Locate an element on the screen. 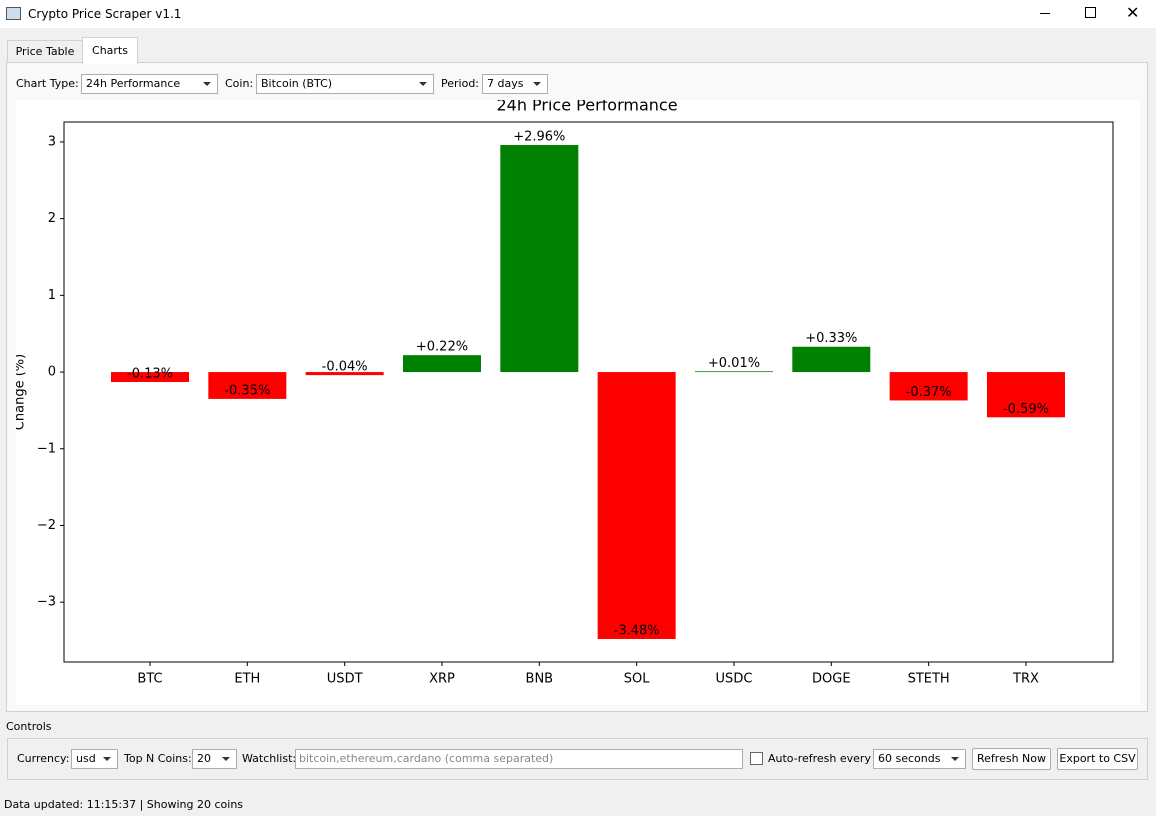 The height and width of the screenshot is (816, 1156). value-label: -0.35% is located at coordinates (247, 390).